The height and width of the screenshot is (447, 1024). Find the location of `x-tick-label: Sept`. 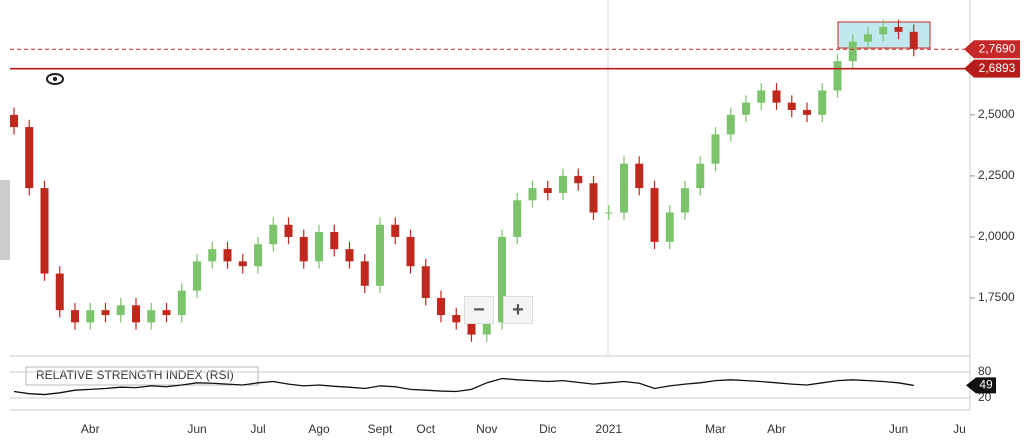

x-tick-label: Sept is located at coordinates (380, 429).